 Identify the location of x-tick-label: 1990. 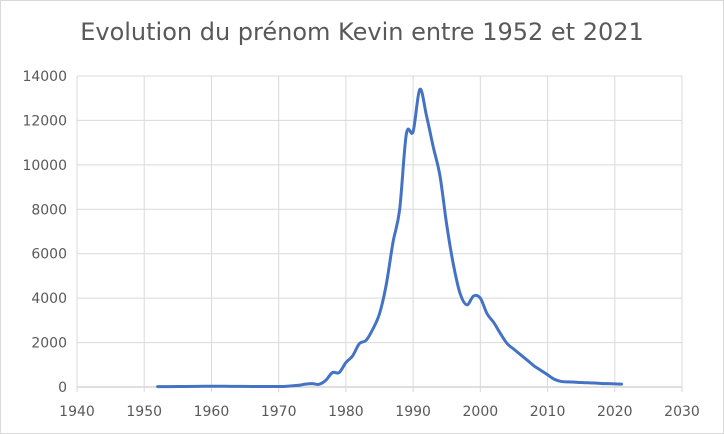
(413, 412).